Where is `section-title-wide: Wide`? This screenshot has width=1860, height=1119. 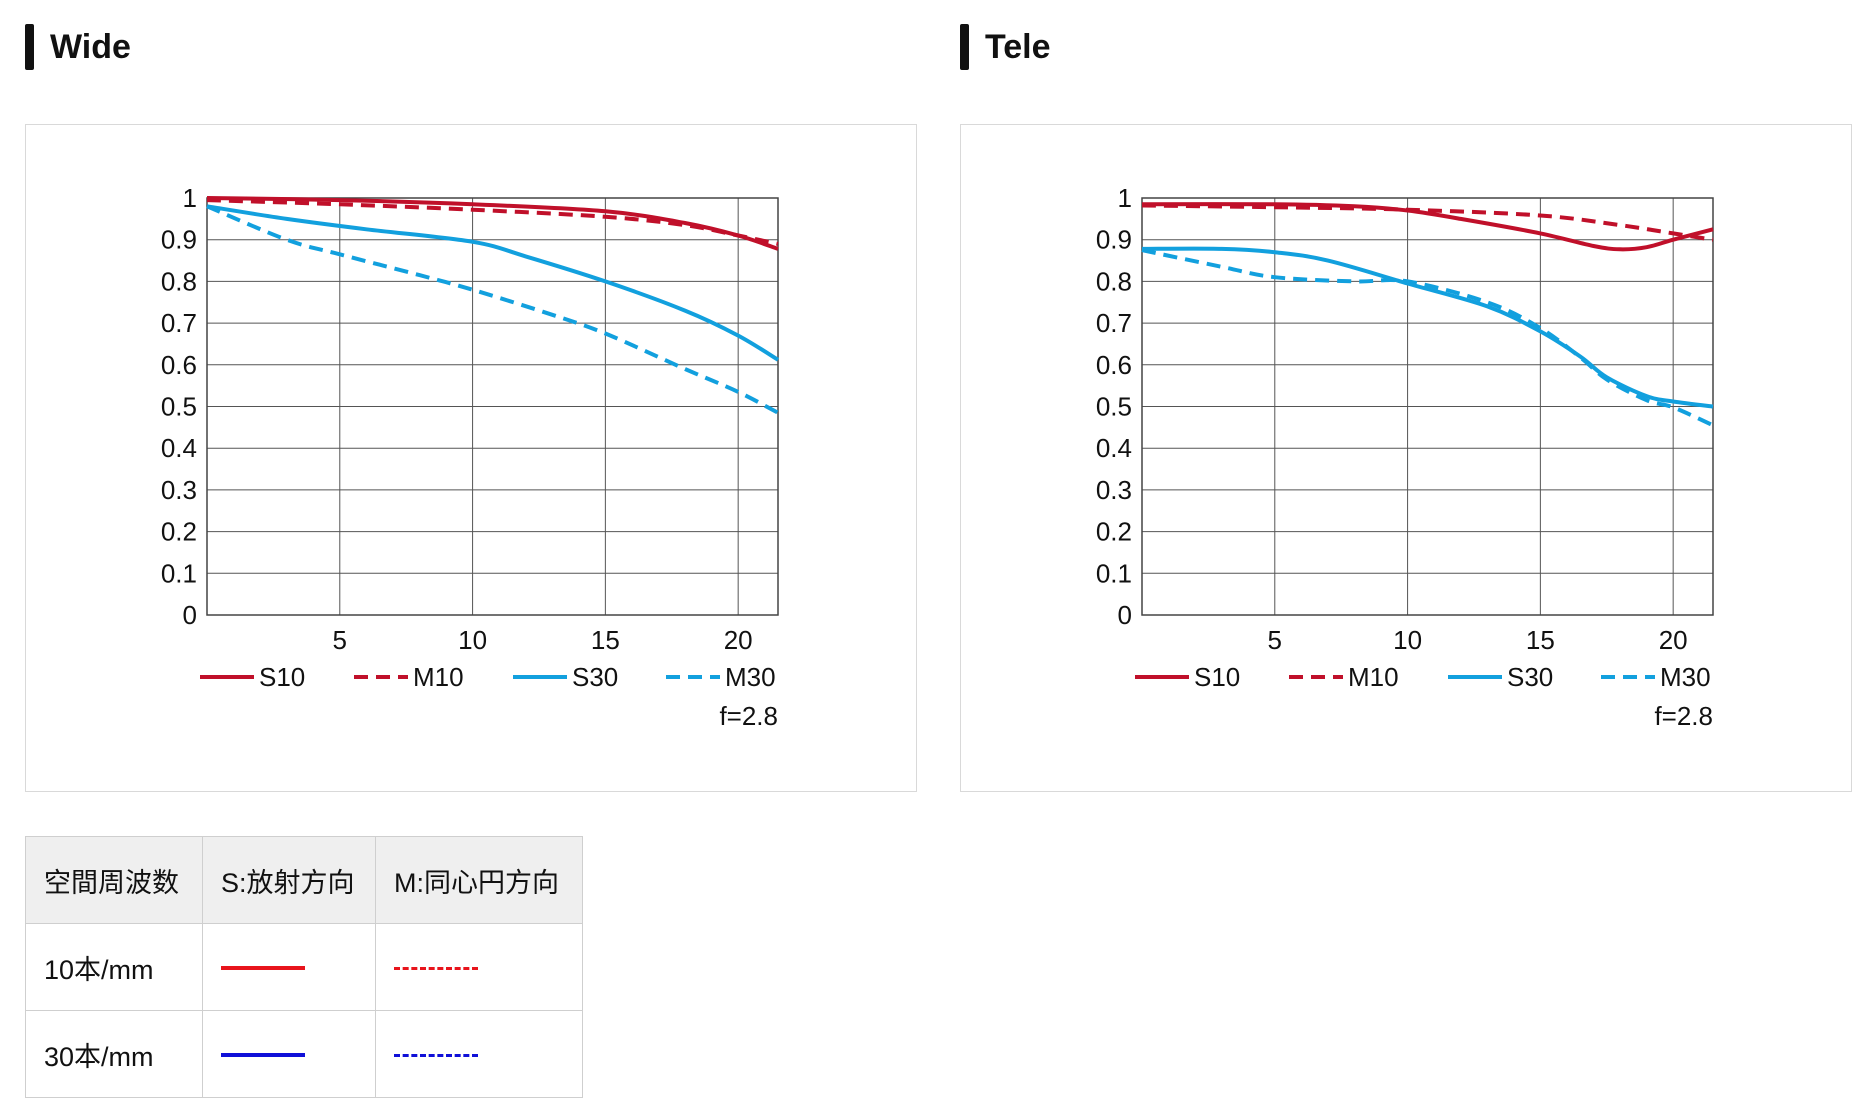
section-title-wide: Wide is located at coordinates (78, 47).